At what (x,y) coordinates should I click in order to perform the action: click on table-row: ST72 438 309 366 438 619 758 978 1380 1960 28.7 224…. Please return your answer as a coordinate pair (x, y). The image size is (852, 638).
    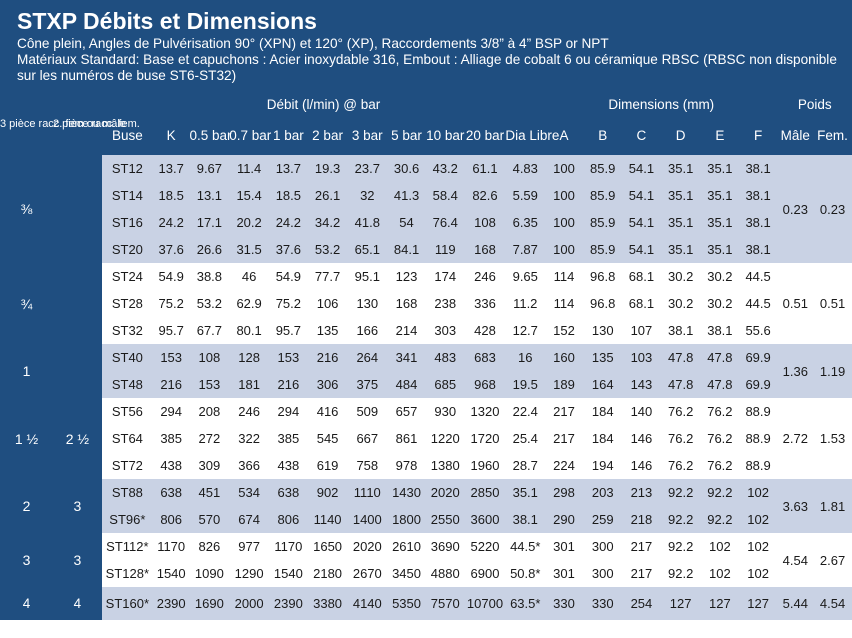
    Looking at the image, I should click on (426, 465).